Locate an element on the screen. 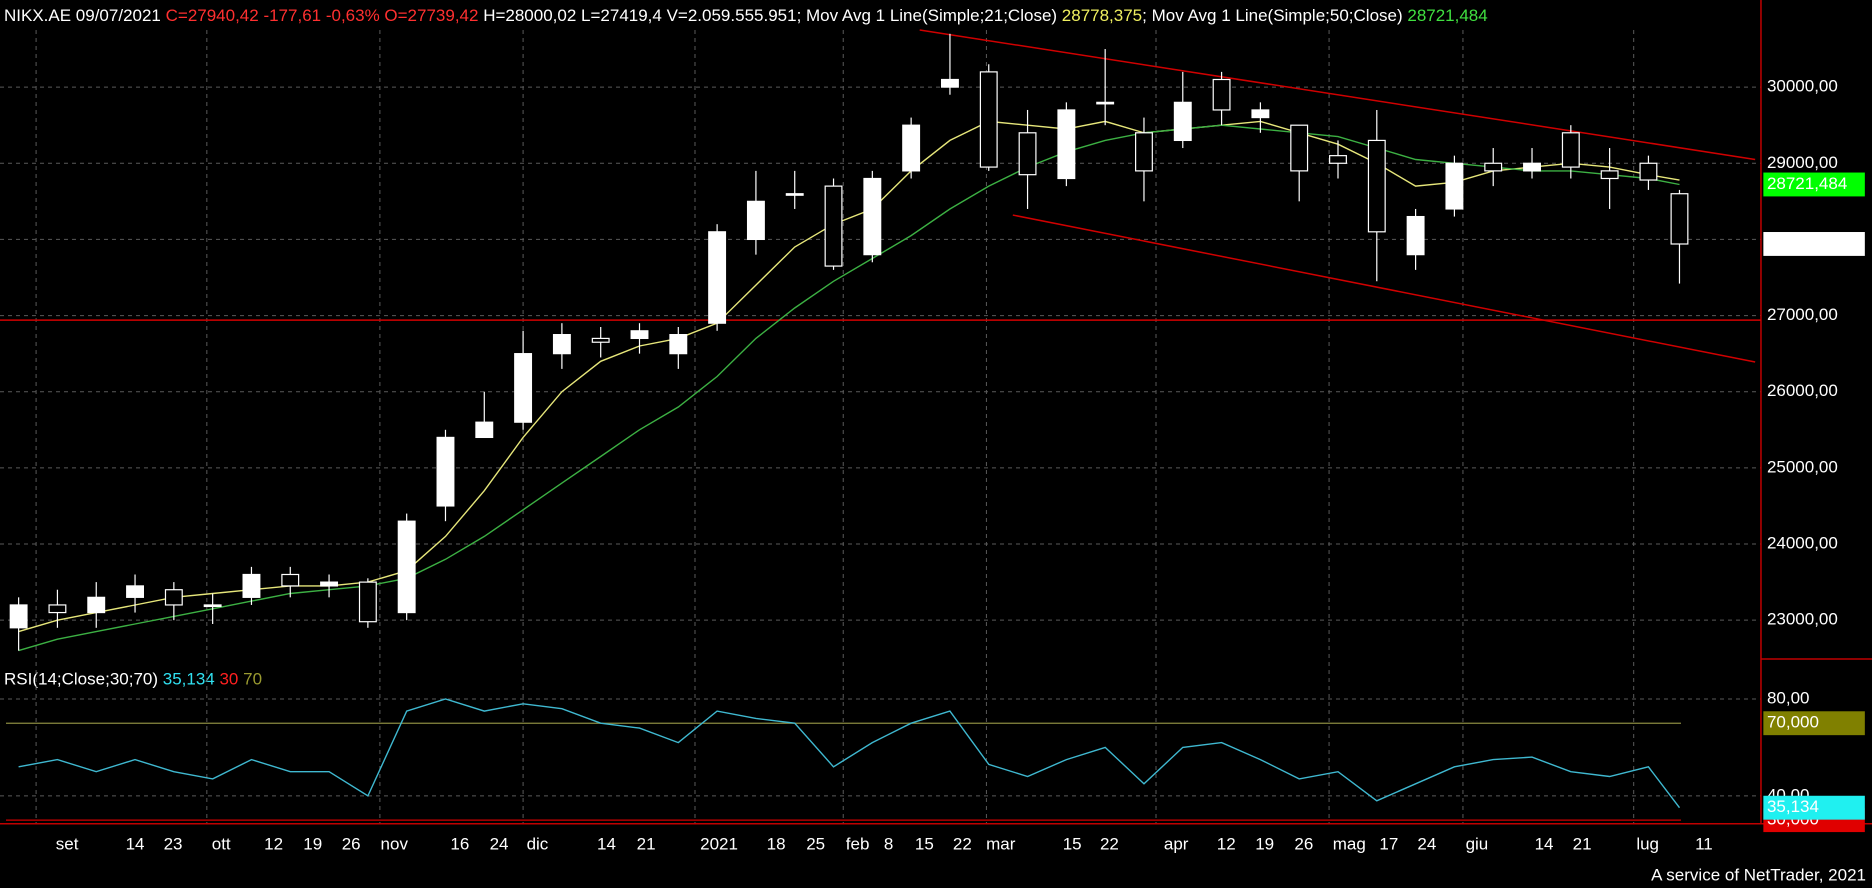 The height and width of the screenshot is (888, 1872). x-tick-label: nov is located at coordinates (395, 844).